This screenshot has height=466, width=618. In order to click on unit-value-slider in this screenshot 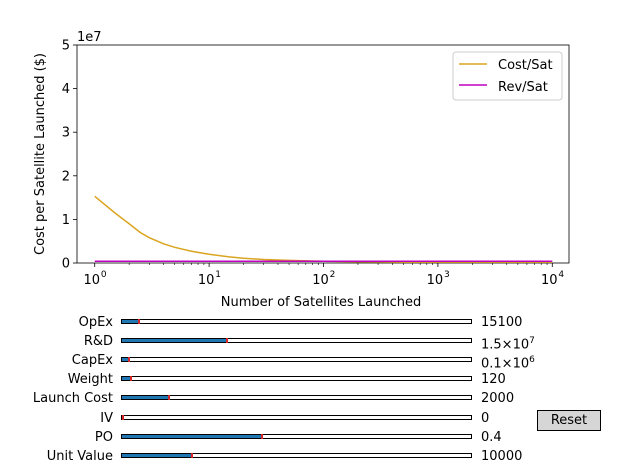, I will do `click(296, 455)`.